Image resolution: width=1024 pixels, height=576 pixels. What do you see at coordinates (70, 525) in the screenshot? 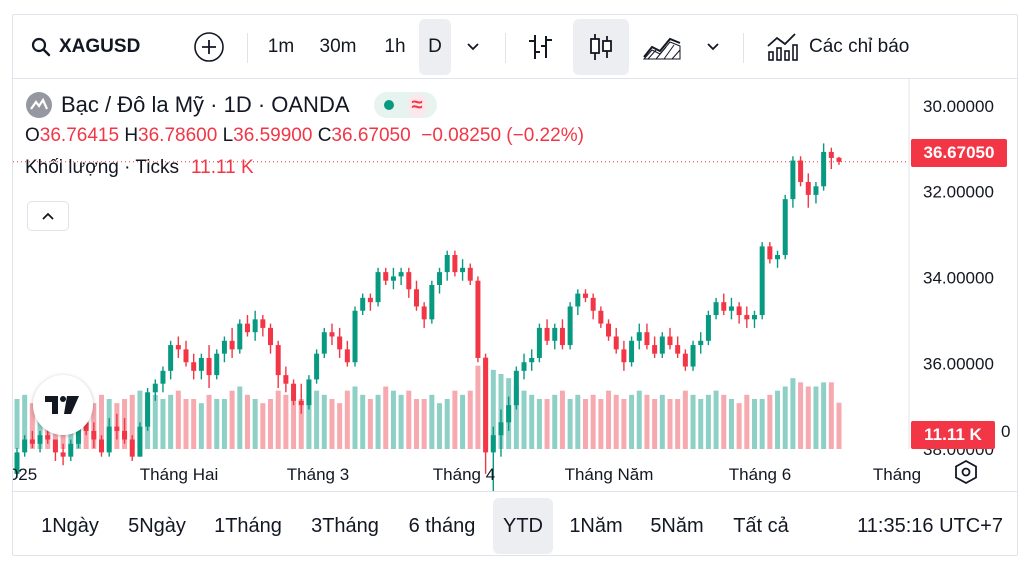
I see `range-1d: 1Ngày` at bounding box center [70, 525].